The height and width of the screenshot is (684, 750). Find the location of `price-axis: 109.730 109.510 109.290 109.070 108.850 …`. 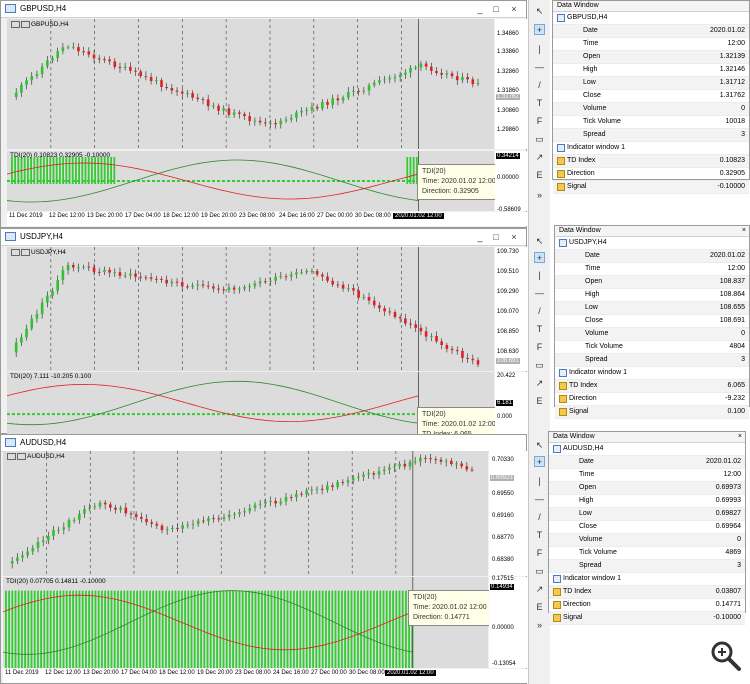

price-axis: 109.730 109.510 109.290 109.070 108.850 … is located at coordinates (511, 309).